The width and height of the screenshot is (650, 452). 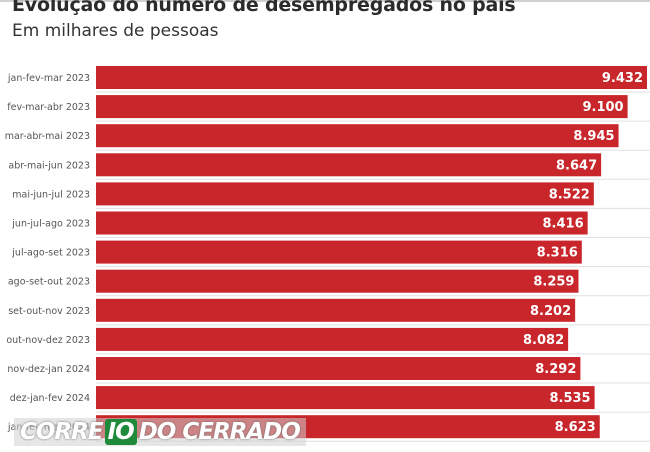 I want to click on value-label-12: 8.623, so click(x=575, y=427).